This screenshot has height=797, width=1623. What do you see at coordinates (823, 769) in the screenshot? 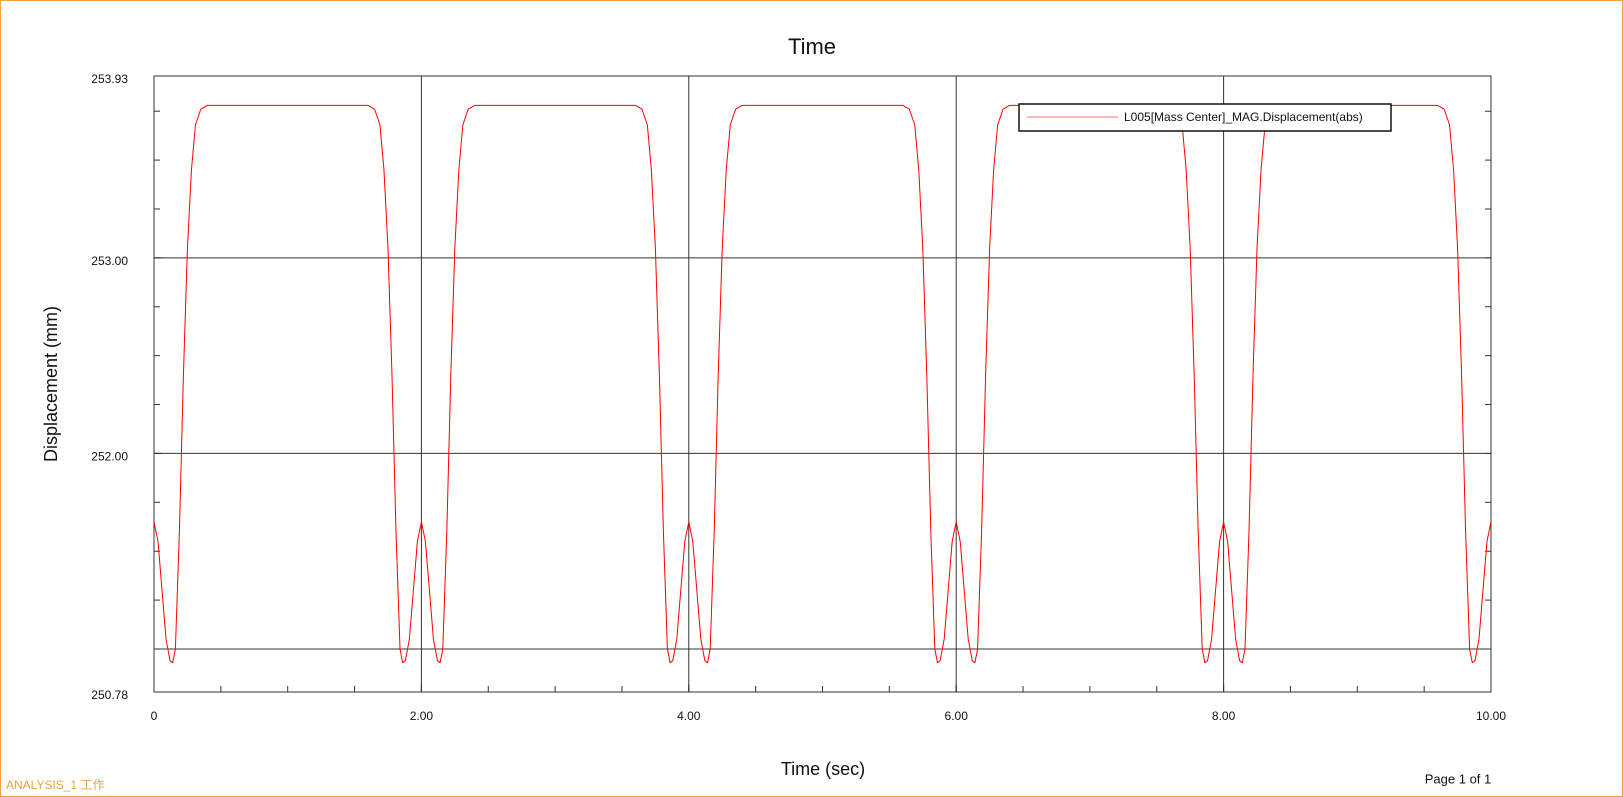
I see `x-axis-label: Time (sec)` at bounding box center [823, 769].